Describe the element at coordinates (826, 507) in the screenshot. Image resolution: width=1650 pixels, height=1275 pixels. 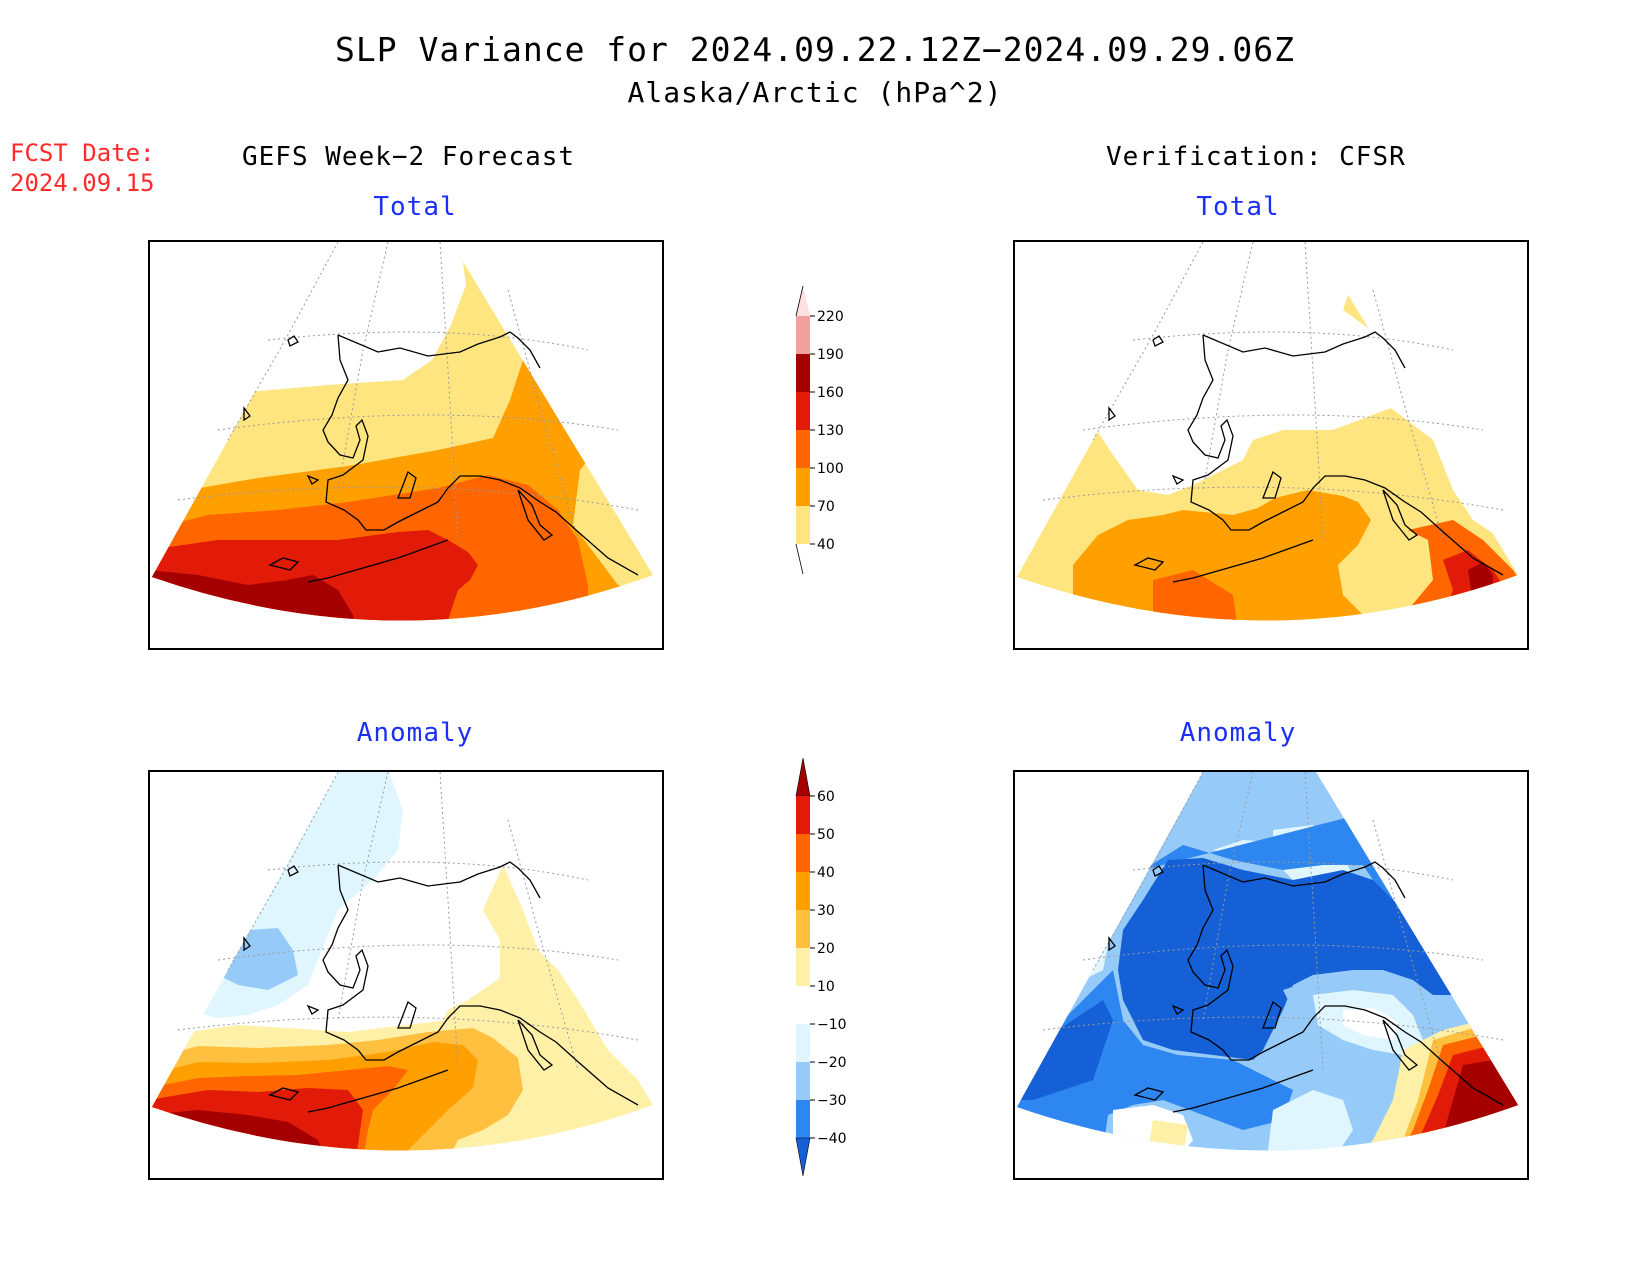
I see `colorbar-total-label: 70` at that location.